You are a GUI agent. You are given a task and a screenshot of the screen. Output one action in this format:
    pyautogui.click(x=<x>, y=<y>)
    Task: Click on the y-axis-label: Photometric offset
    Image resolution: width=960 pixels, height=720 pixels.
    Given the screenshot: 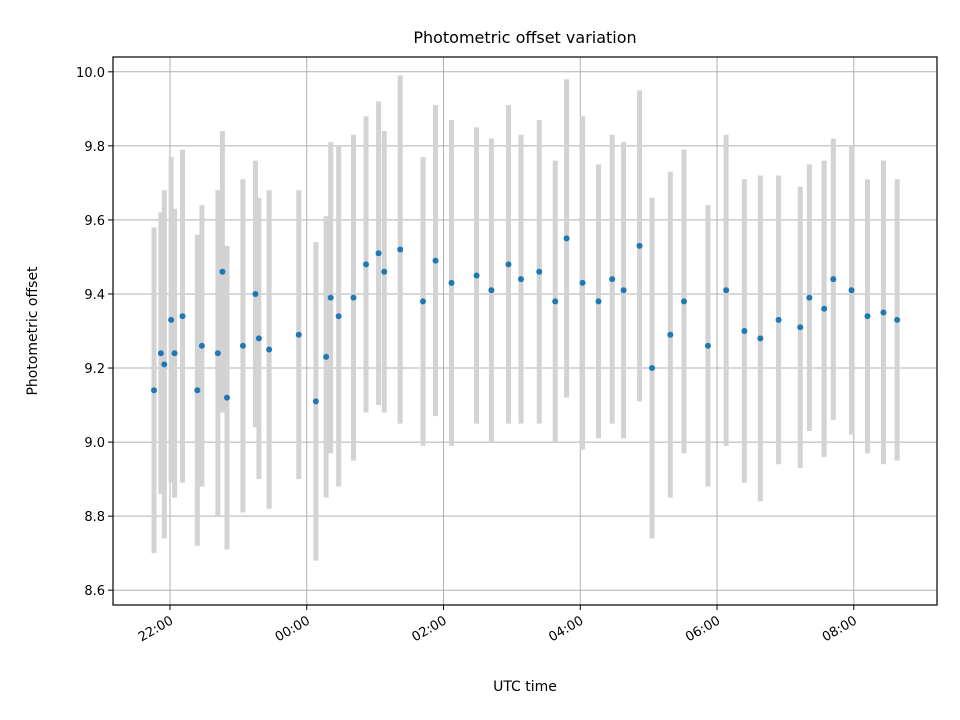 What is the action you would take?
    pyautogui.click(x=33, y=331)
    